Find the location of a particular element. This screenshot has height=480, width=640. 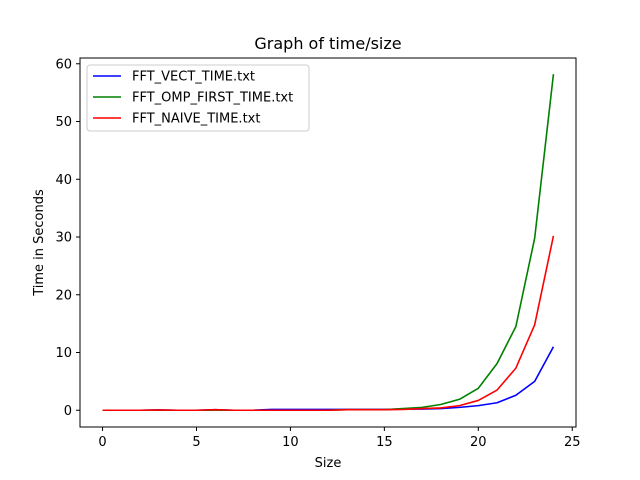

x-tick-label: 25 is located at coordinates (572, 442).